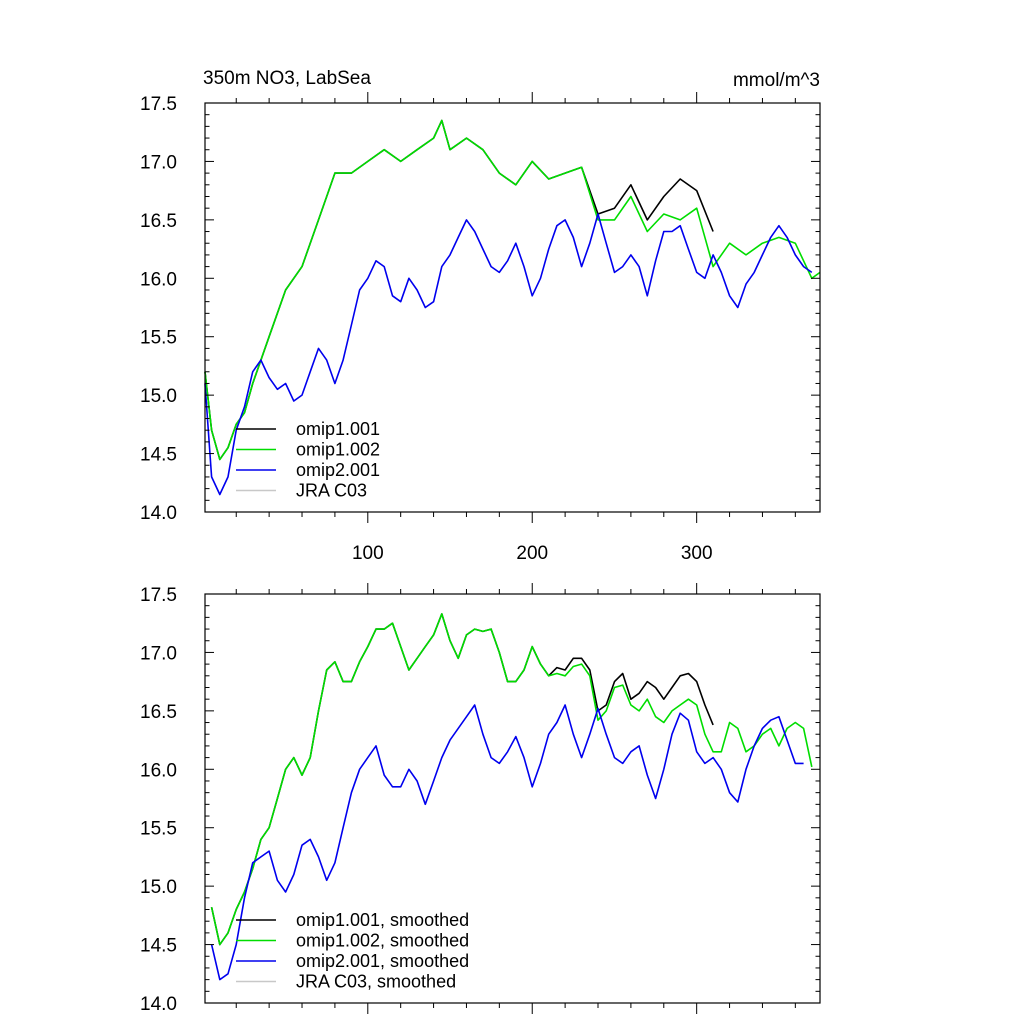  What do you see at coordinates (532, 553) in the screenshot?
I see `x-tick-label: 200` at bounding box center [532, 553].